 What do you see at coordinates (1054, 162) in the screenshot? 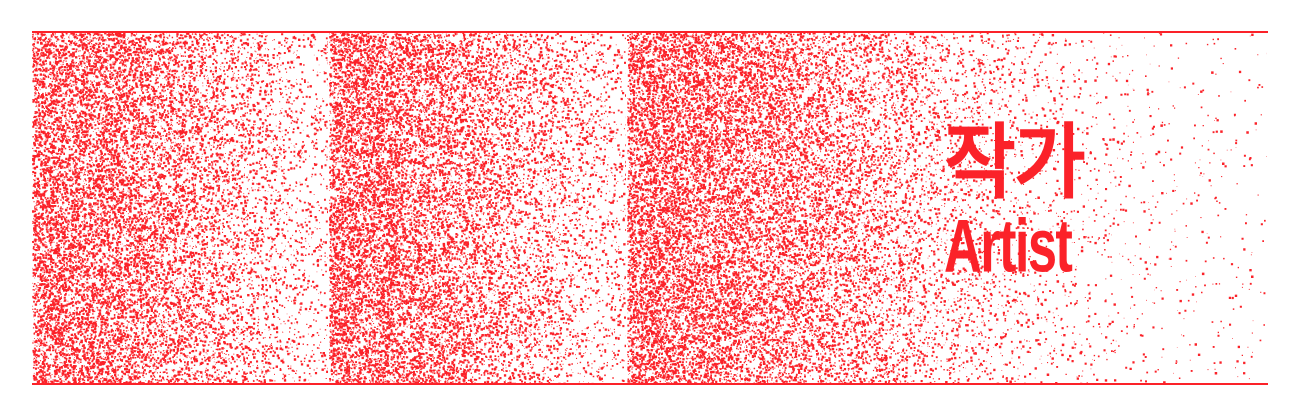
I see `title-korean: 작가` at bounding box center [1054, 162].